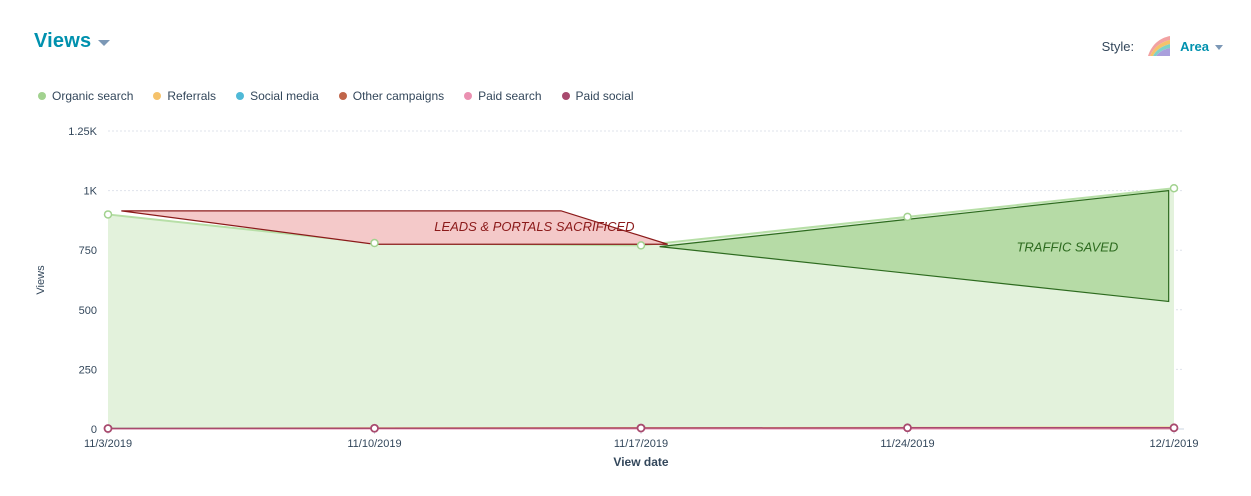  What do you see at coordinates (907, 444) in the screenshot?
I see `x-tick-label: 11/24/2019` at bounding box center [907, 444].